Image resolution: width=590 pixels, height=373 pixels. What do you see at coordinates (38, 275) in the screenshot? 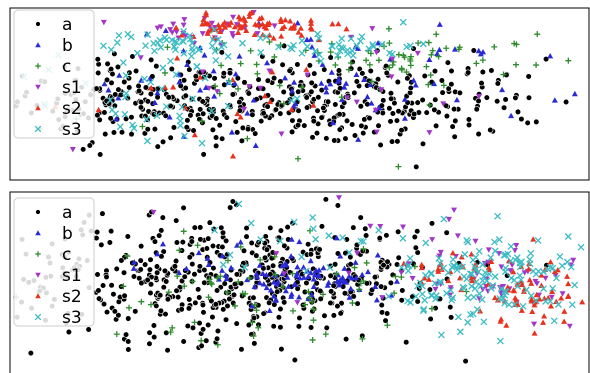
I see `legend-marker-s1` at bounding box center [38, 275].